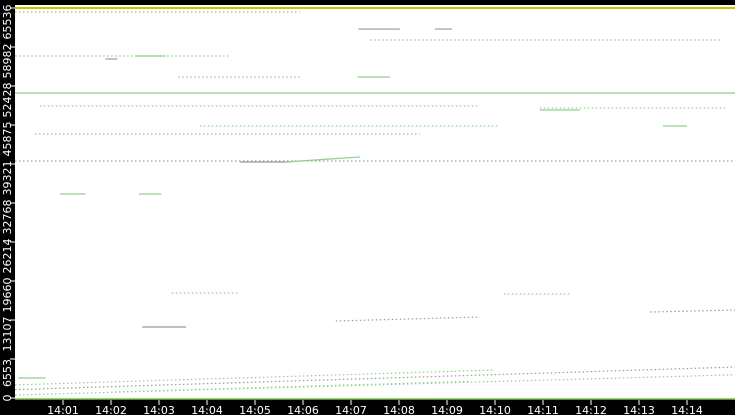  Describe the element at coordinates (351, 409) in the screenshot. I see `x-tick-label: 14:07` at that location.